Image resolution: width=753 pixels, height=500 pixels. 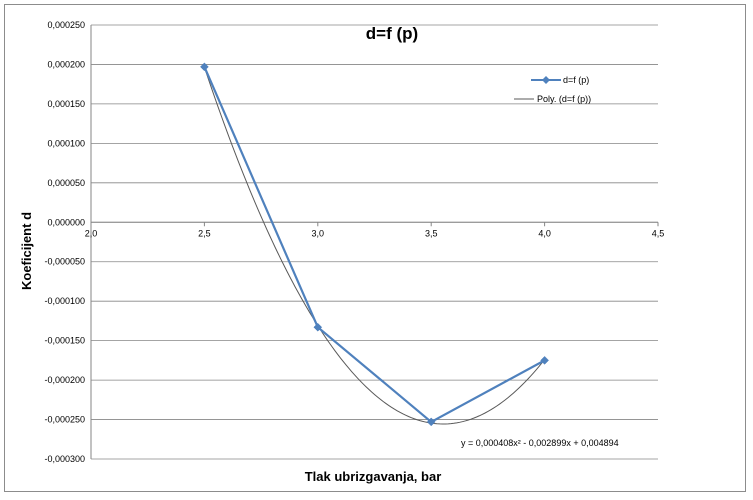 What do you see at coordinates (26, 251) in the screenshot?
I see `y-axis-title: Koeficijent d` at bounding box center [26, 251].